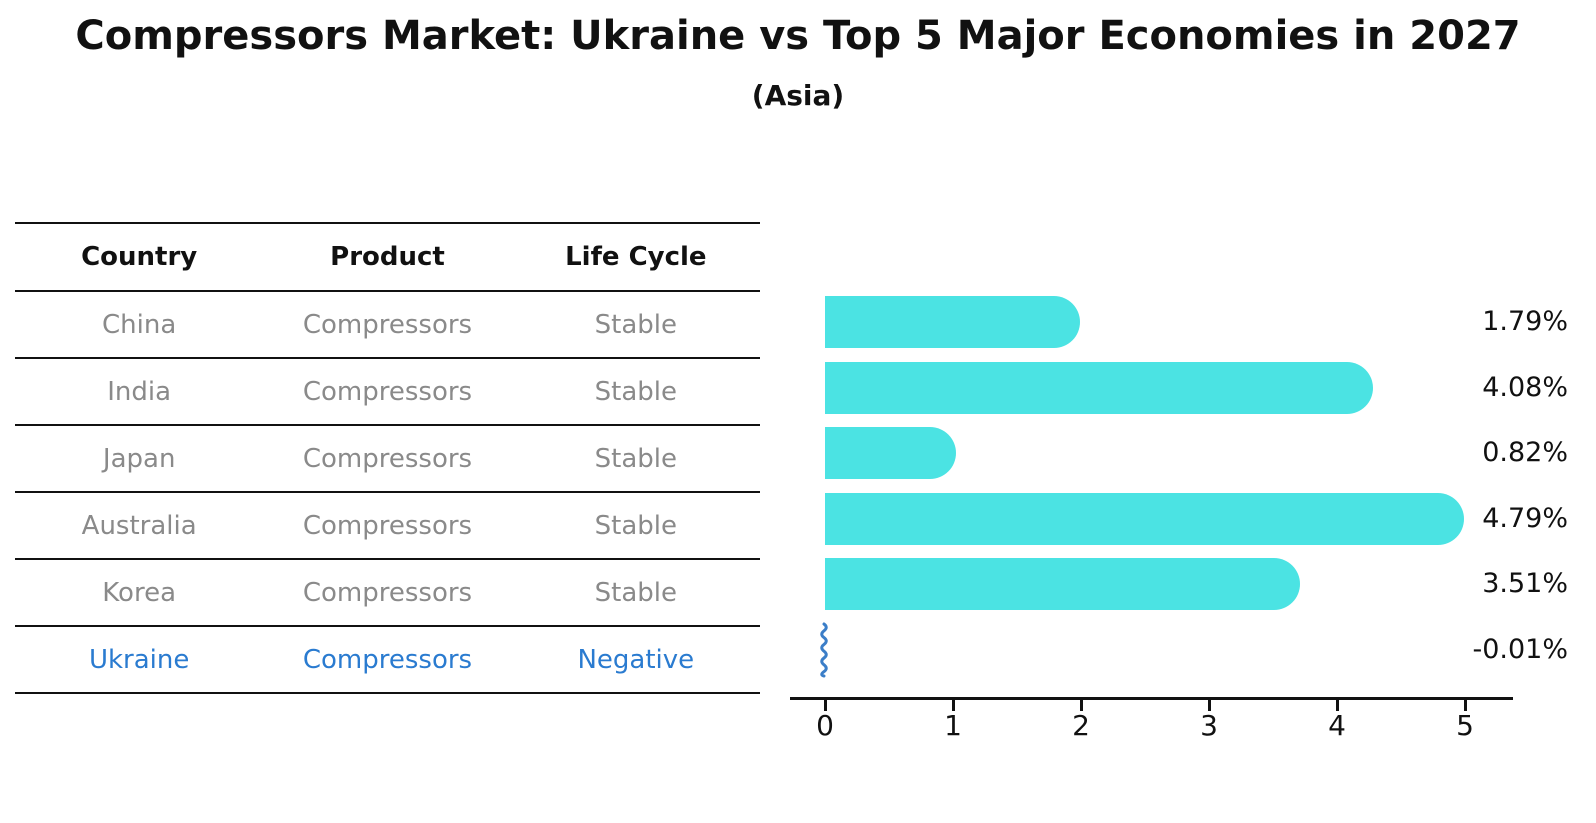  What do you see at coordinates (824, 650) in the screenshot?
I see `negative-squiggle-marker-ukraine` at bounding box center [824, 650].